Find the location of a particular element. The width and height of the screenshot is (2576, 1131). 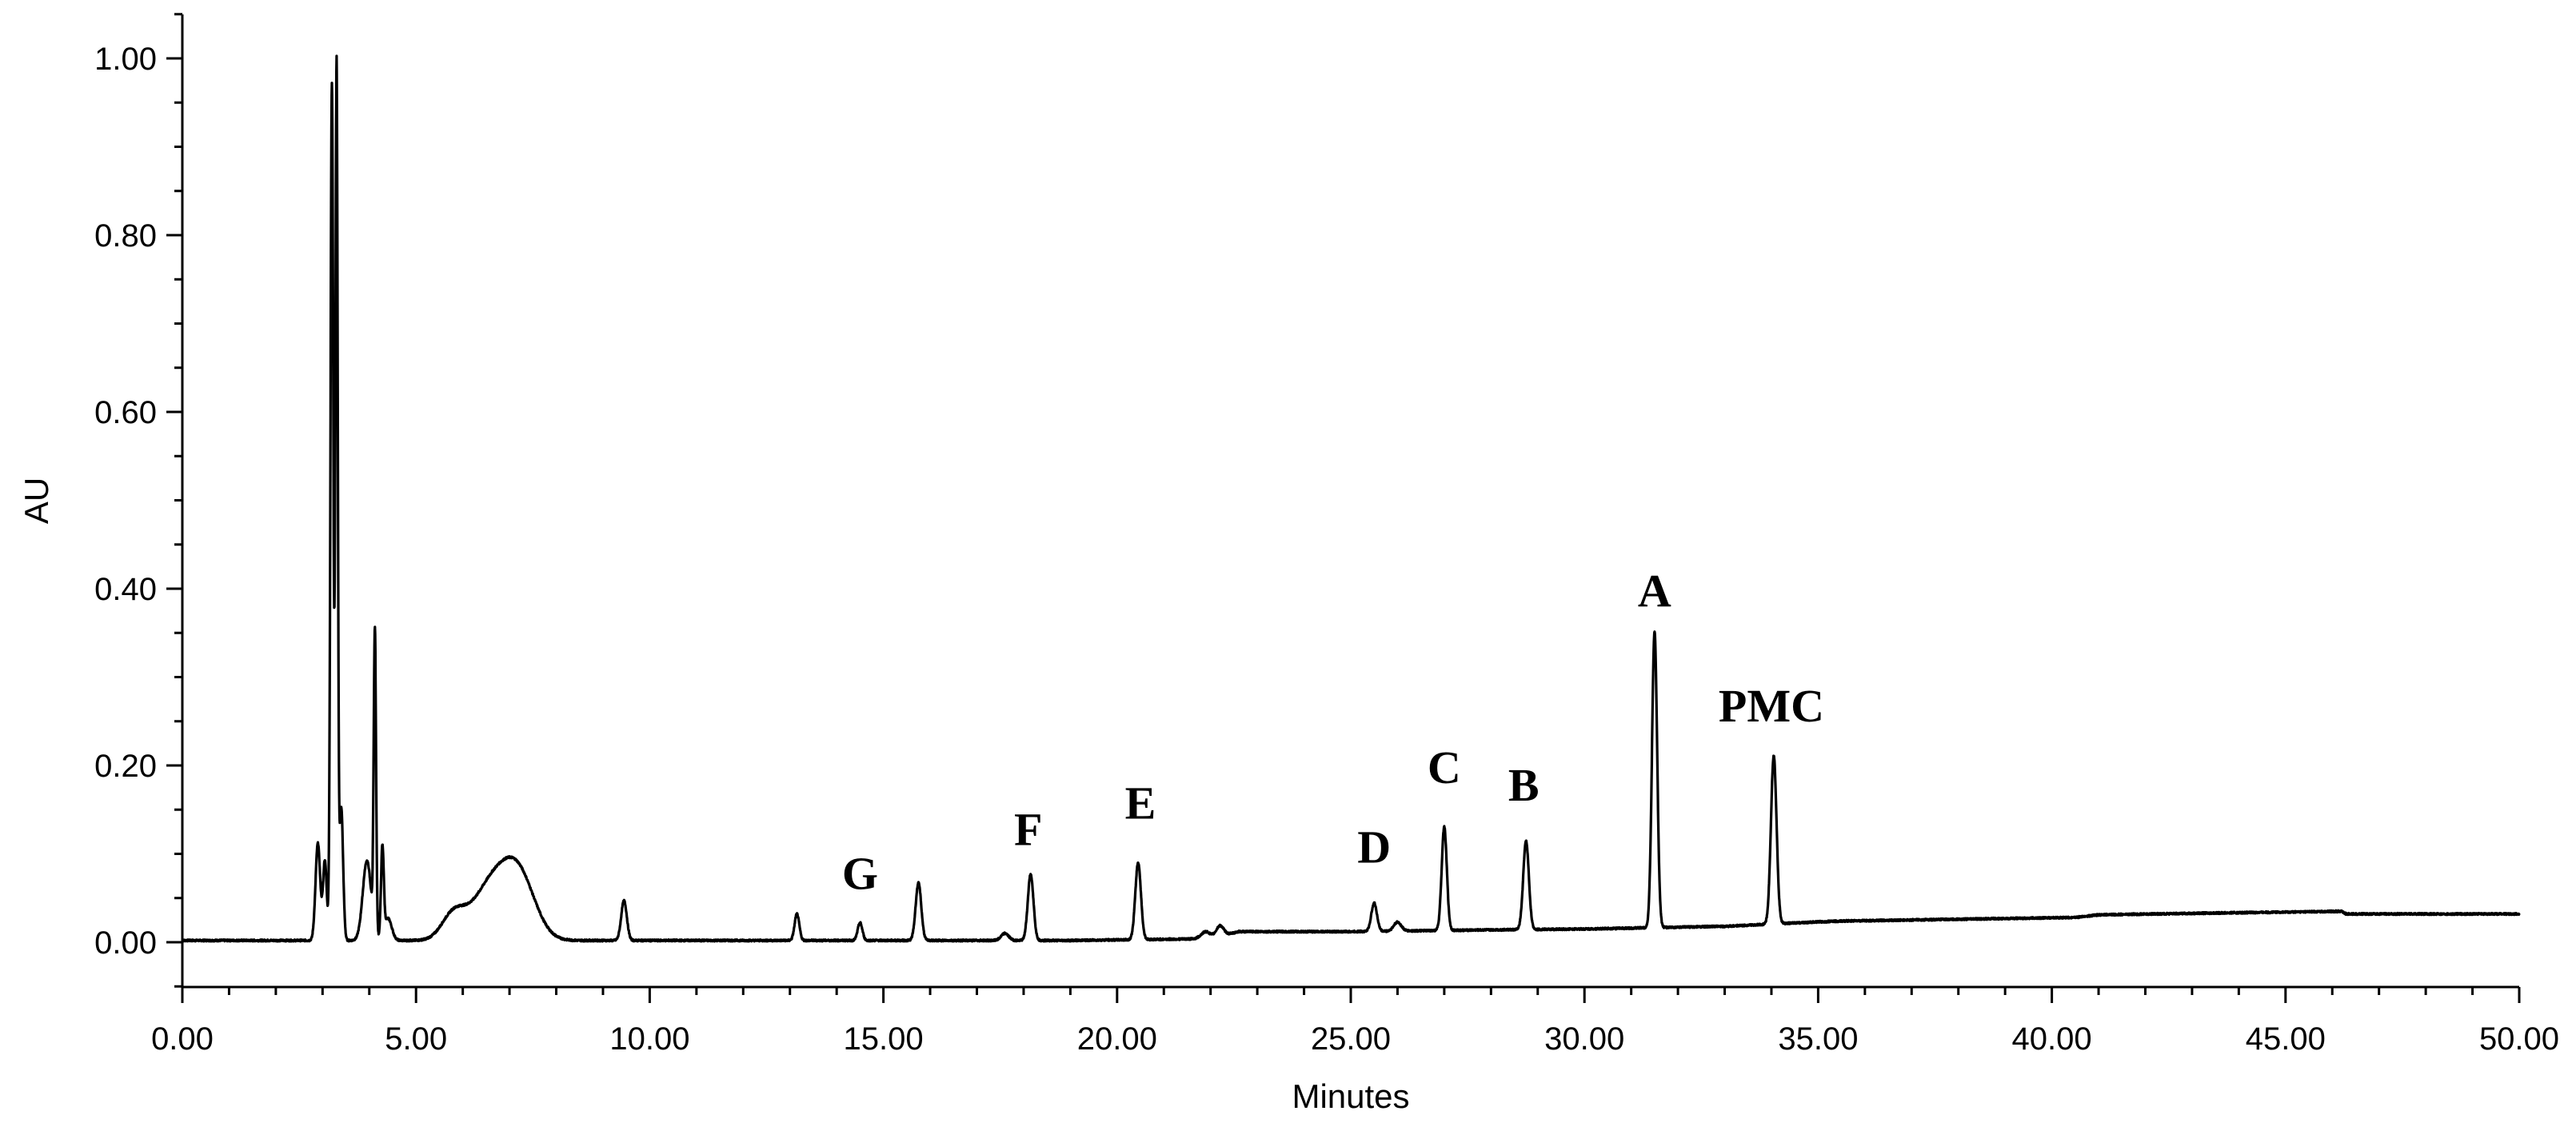

x-tick-label: 5.00 is located at coordinates (416, 1039).